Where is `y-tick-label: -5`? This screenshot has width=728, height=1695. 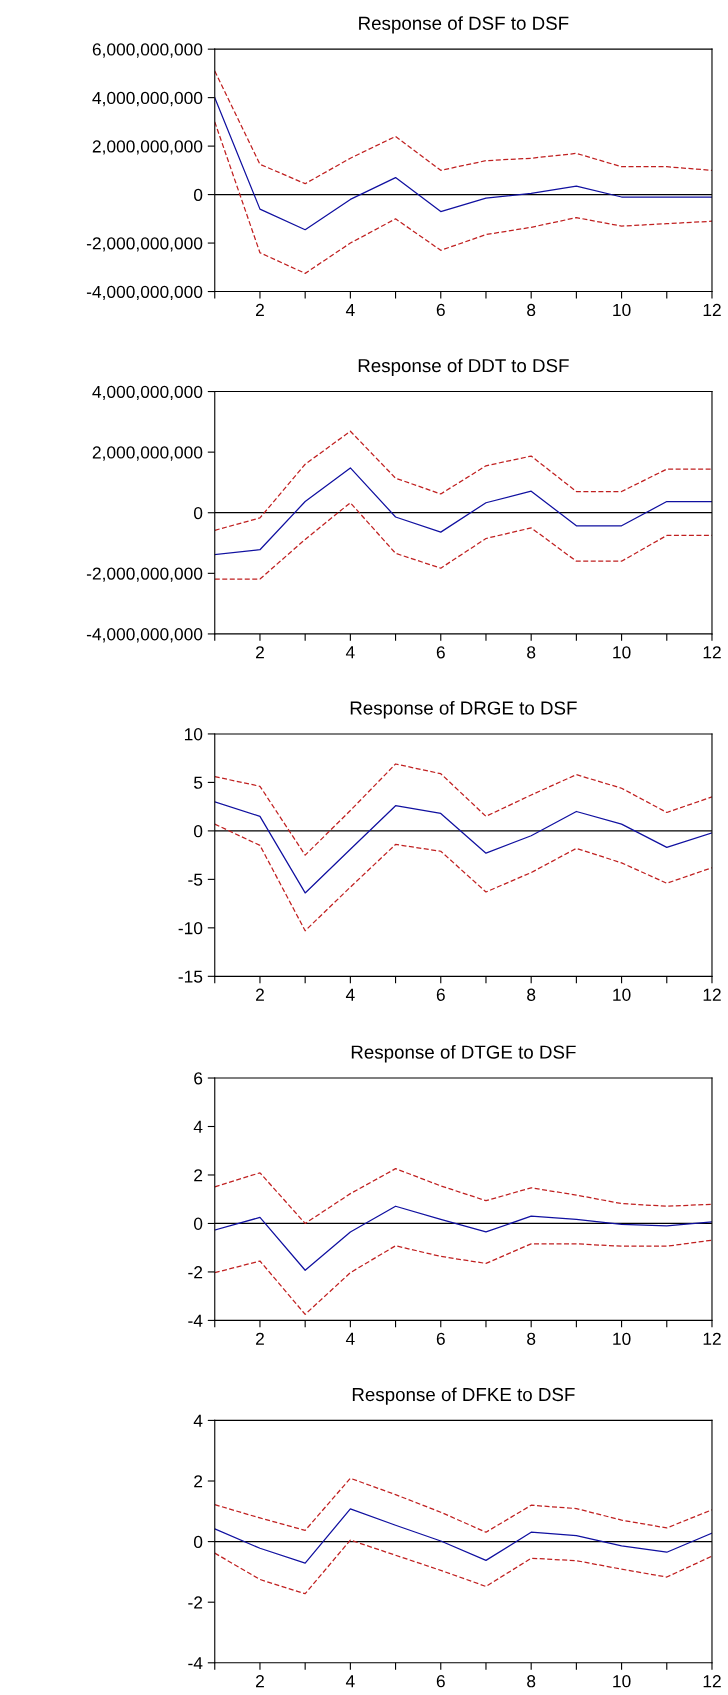
y-tick-label: -5 is located at coordinates (195, 879).